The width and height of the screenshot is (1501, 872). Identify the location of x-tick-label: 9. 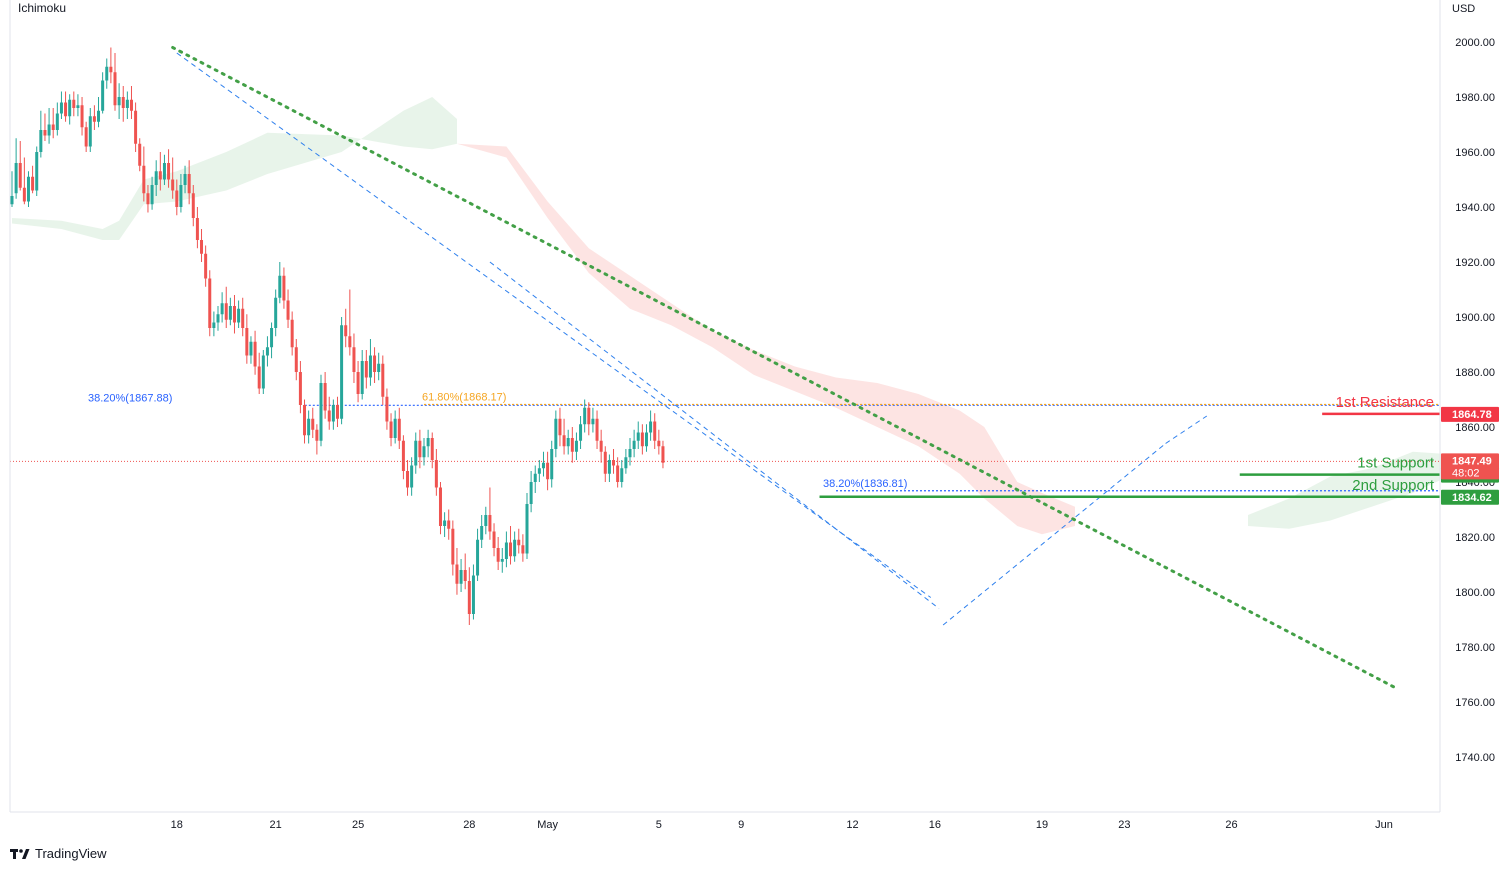
(741, 825).